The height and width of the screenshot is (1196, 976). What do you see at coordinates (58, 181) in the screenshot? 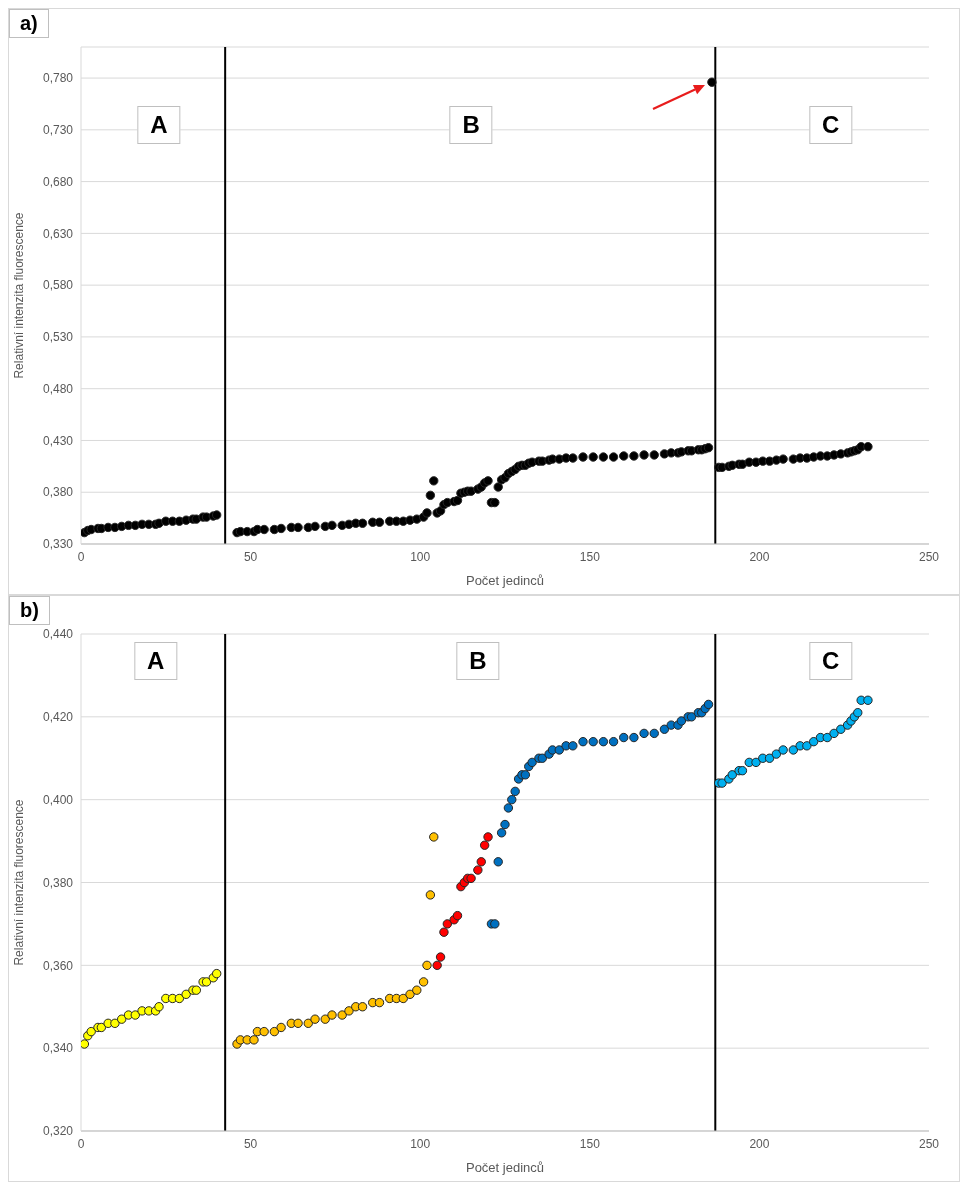
I see `y-tick-label: 0,680` at bounding box center [58, 181].